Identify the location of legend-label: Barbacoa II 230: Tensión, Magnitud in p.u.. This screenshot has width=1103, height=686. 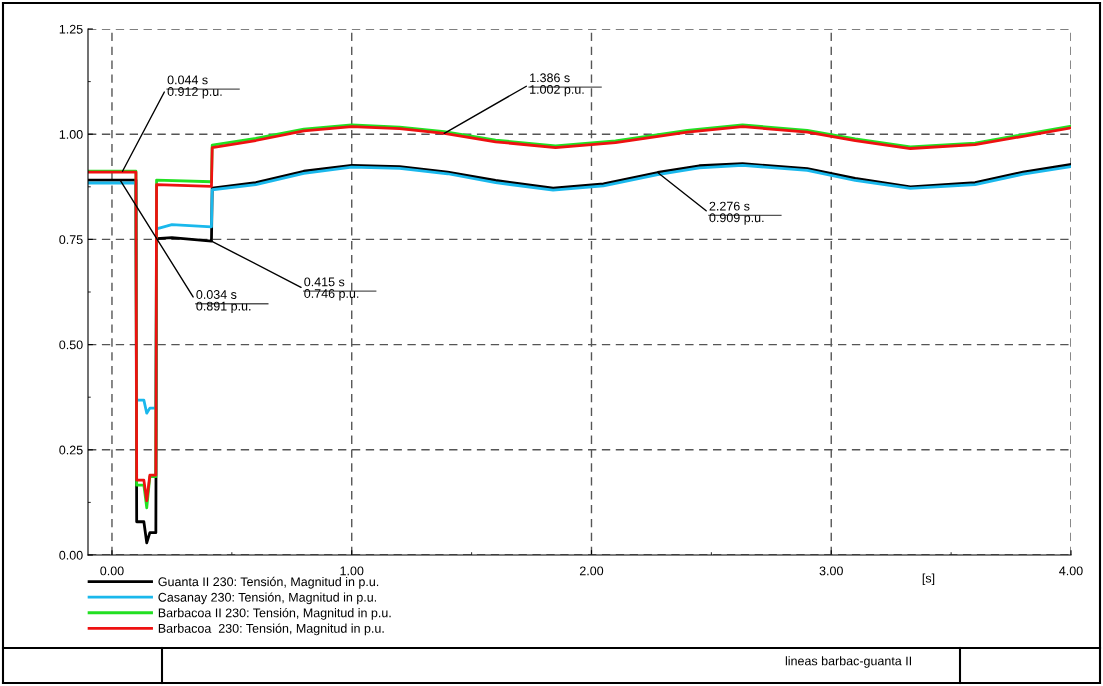
(274, 613).